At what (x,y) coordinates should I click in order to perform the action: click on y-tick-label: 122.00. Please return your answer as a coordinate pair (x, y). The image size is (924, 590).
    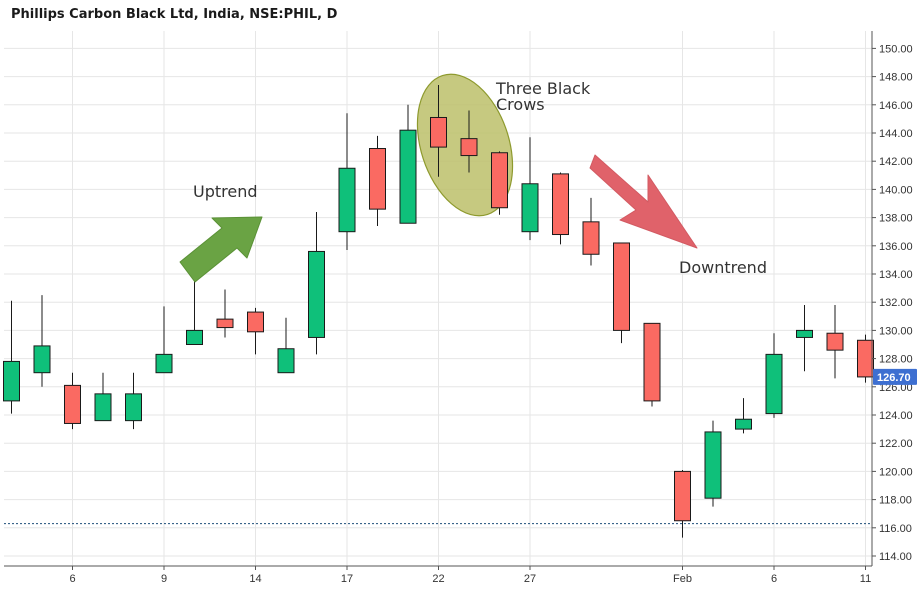
    Looking at the image, I should click on (896, 444).